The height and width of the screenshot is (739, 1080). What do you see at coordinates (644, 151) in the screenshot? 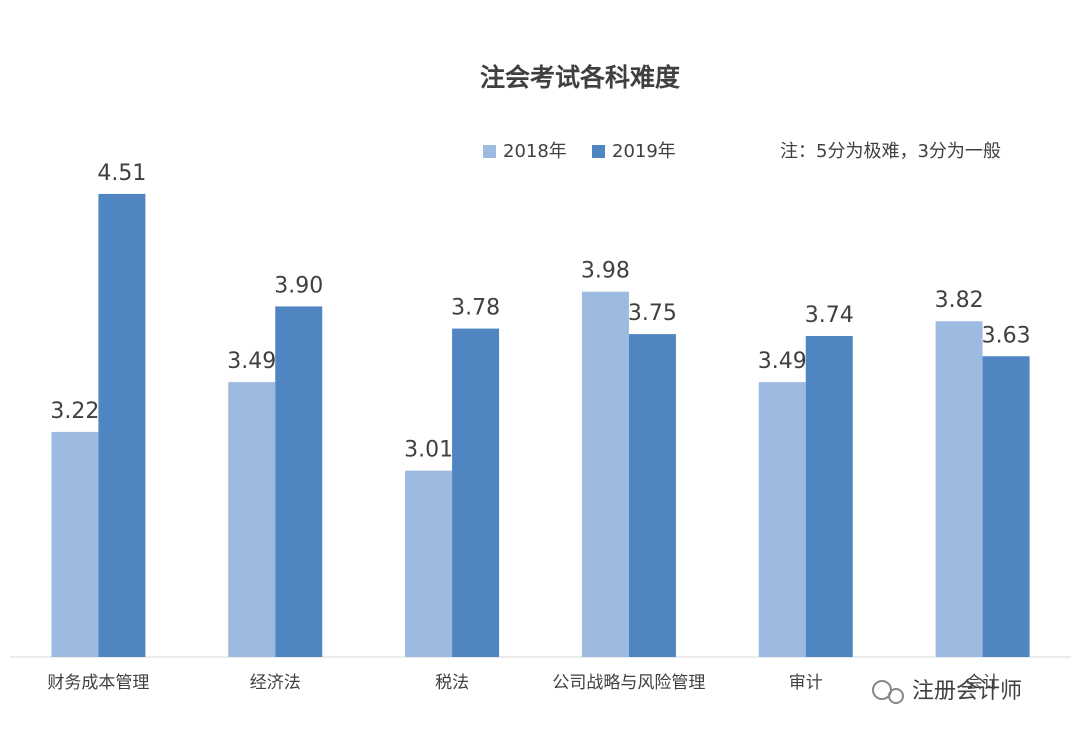
I see `legend-label: 2019年` at bounding box center [644, 151].